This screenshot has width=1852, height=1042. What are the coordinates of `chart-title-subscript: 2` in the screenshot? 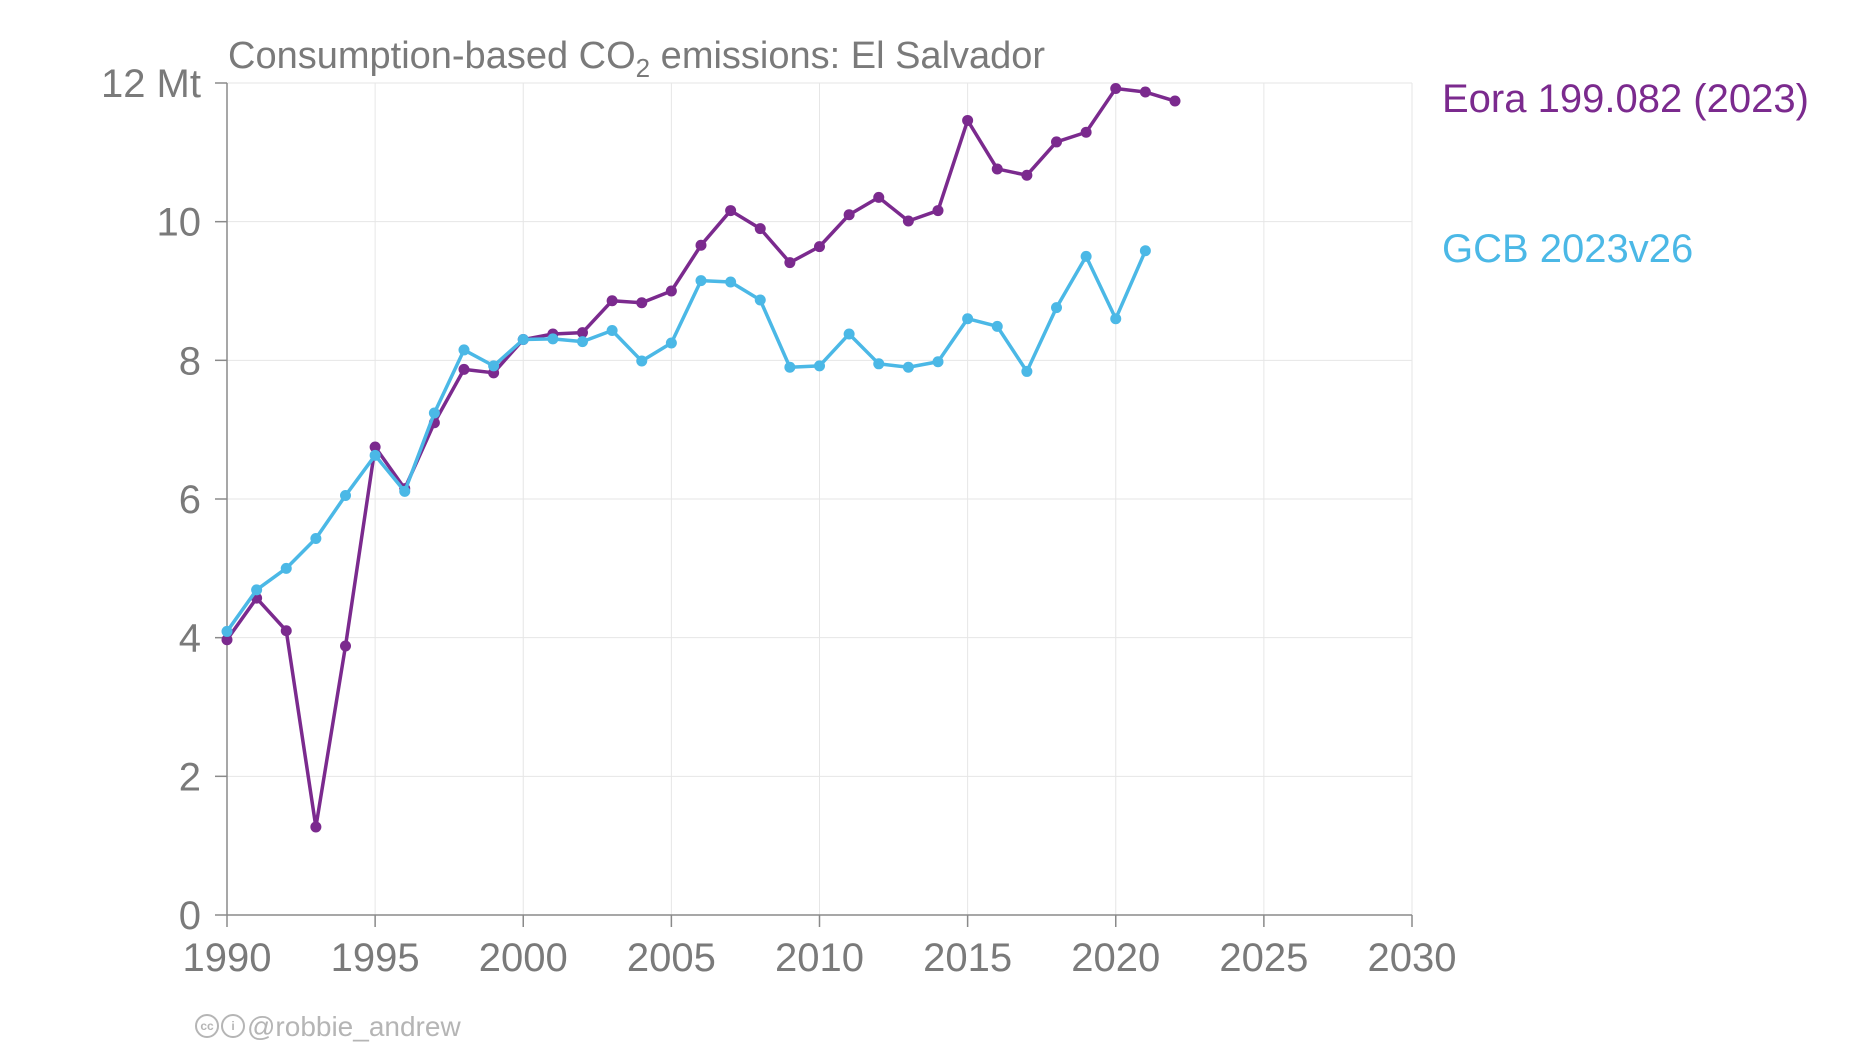 It's located at (643, 68).